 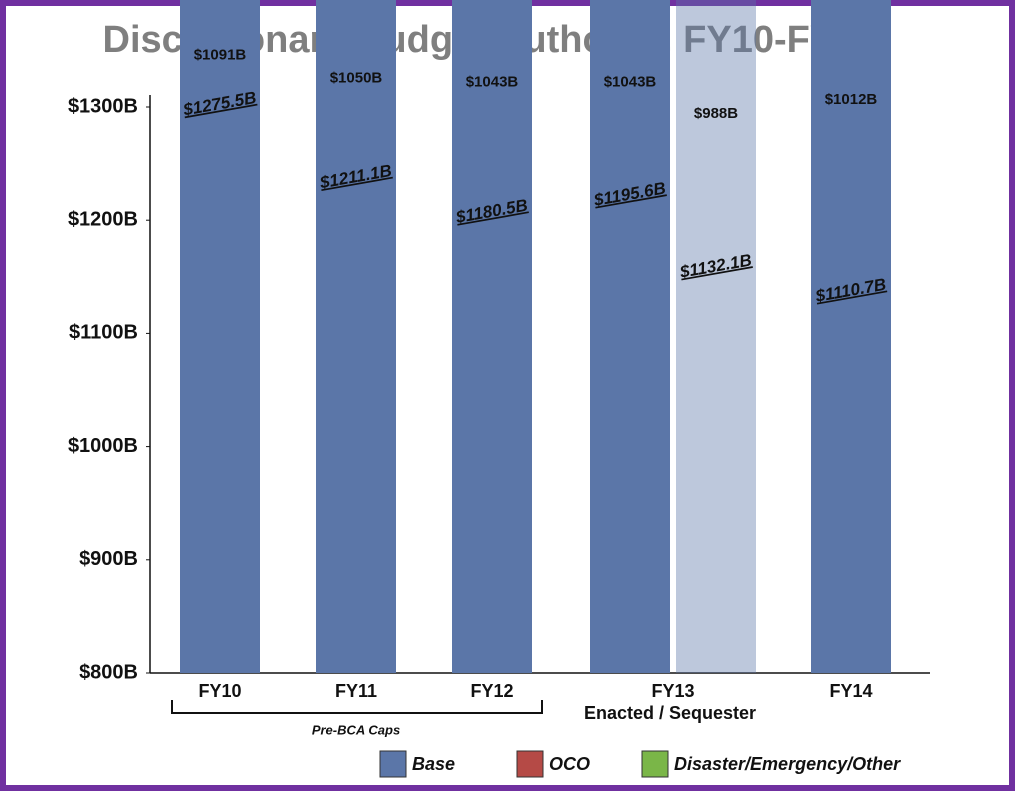 What do you see at coordinates (787, 764) in the screenshot?
I see `legend-label: Disaster/Emergency/Other` at bounding box center [787, 764].